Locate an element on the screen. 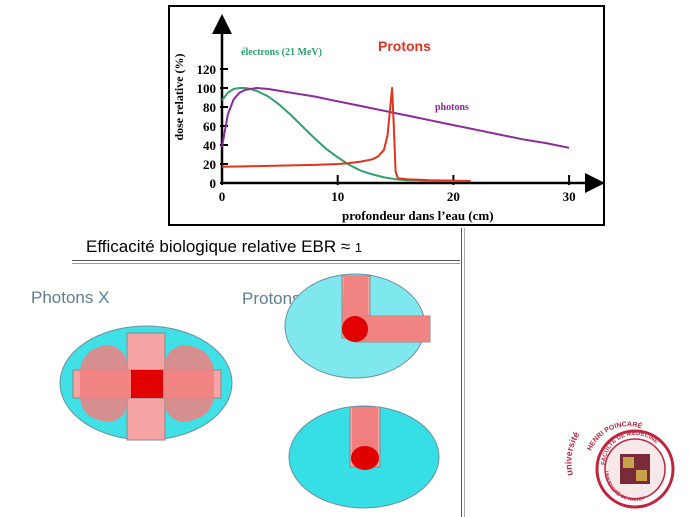 The width and height of the screenshot is (689, 517). photons-beam-vertical is located at coordinates (146, 386).